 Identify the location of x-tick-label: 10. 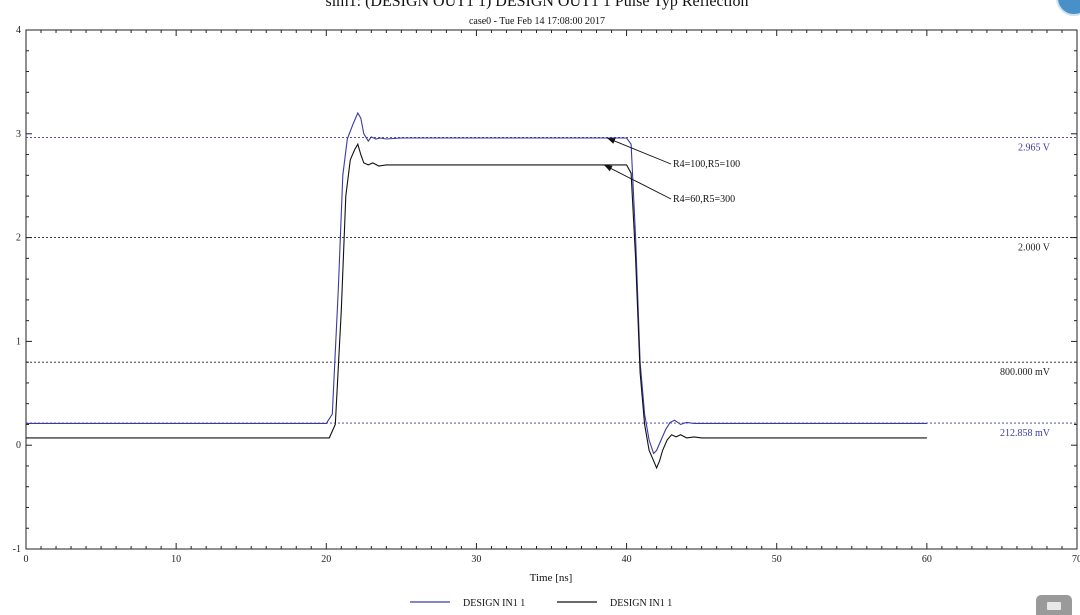
(176, 559).